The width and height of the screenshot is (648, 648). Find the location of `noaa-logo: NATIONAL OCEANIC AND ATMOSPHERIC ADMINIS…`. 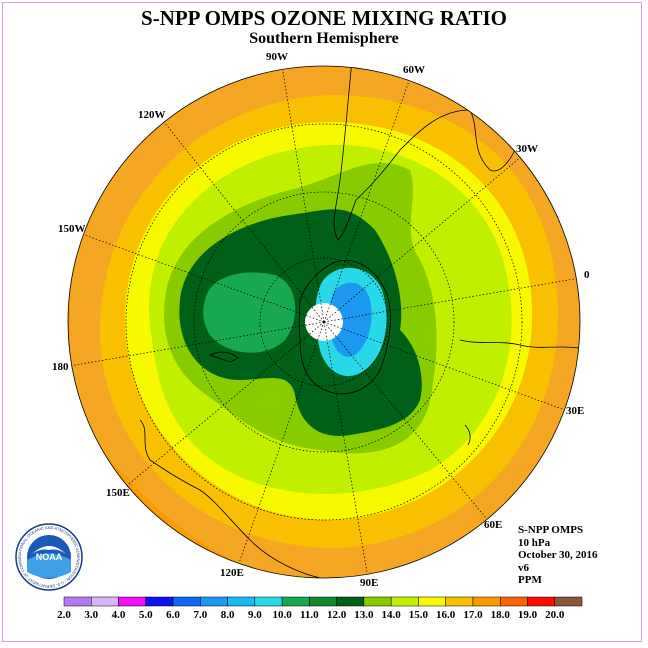

noaa-logo: NATIONAL OCEANIC AND ATMOSPHERIC ADMINIS… is located at coordinates (48, 556).